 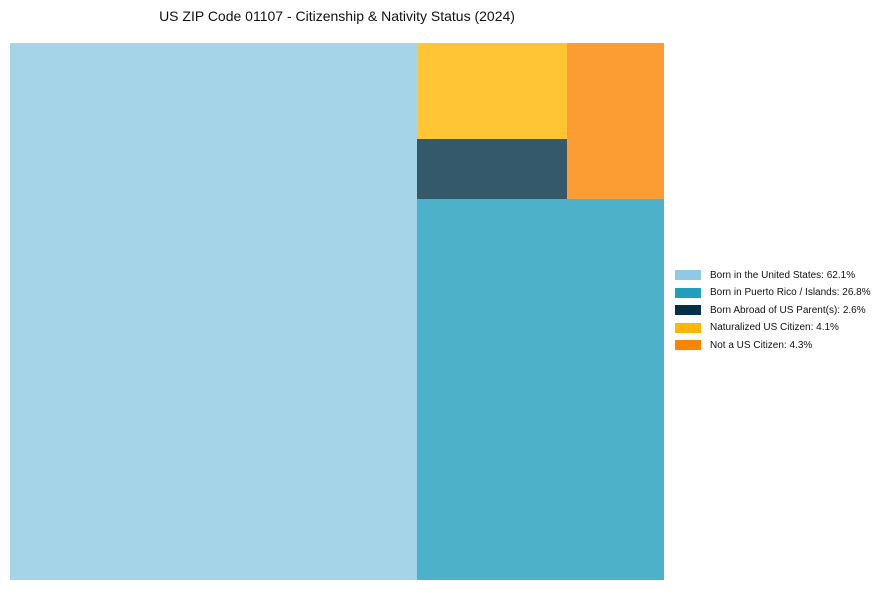 I want to click on legend-item: Born in Puerto Rico / Islands: 26.8%, so click(x=773, y=293).